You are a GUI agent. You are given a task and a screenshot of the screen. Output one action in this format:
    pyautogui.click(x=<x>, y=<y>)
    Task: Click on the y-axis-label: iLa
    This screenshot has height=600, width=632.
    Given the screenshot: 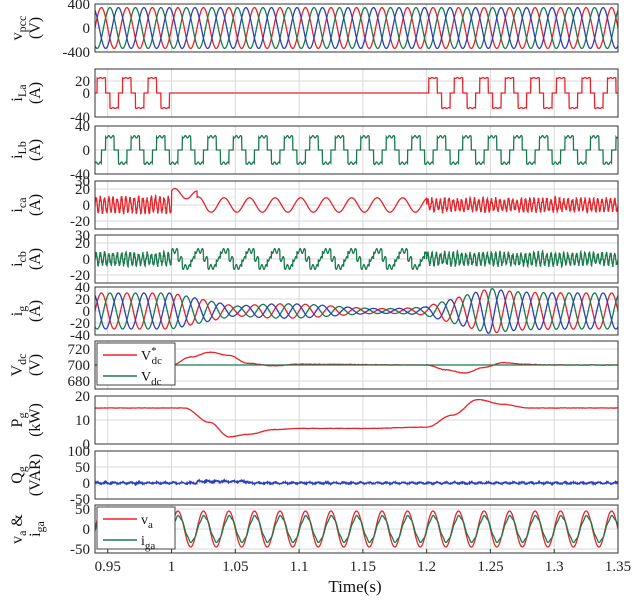 What is the action you would take?
    pyautogui.click(x=19, y=93)
    